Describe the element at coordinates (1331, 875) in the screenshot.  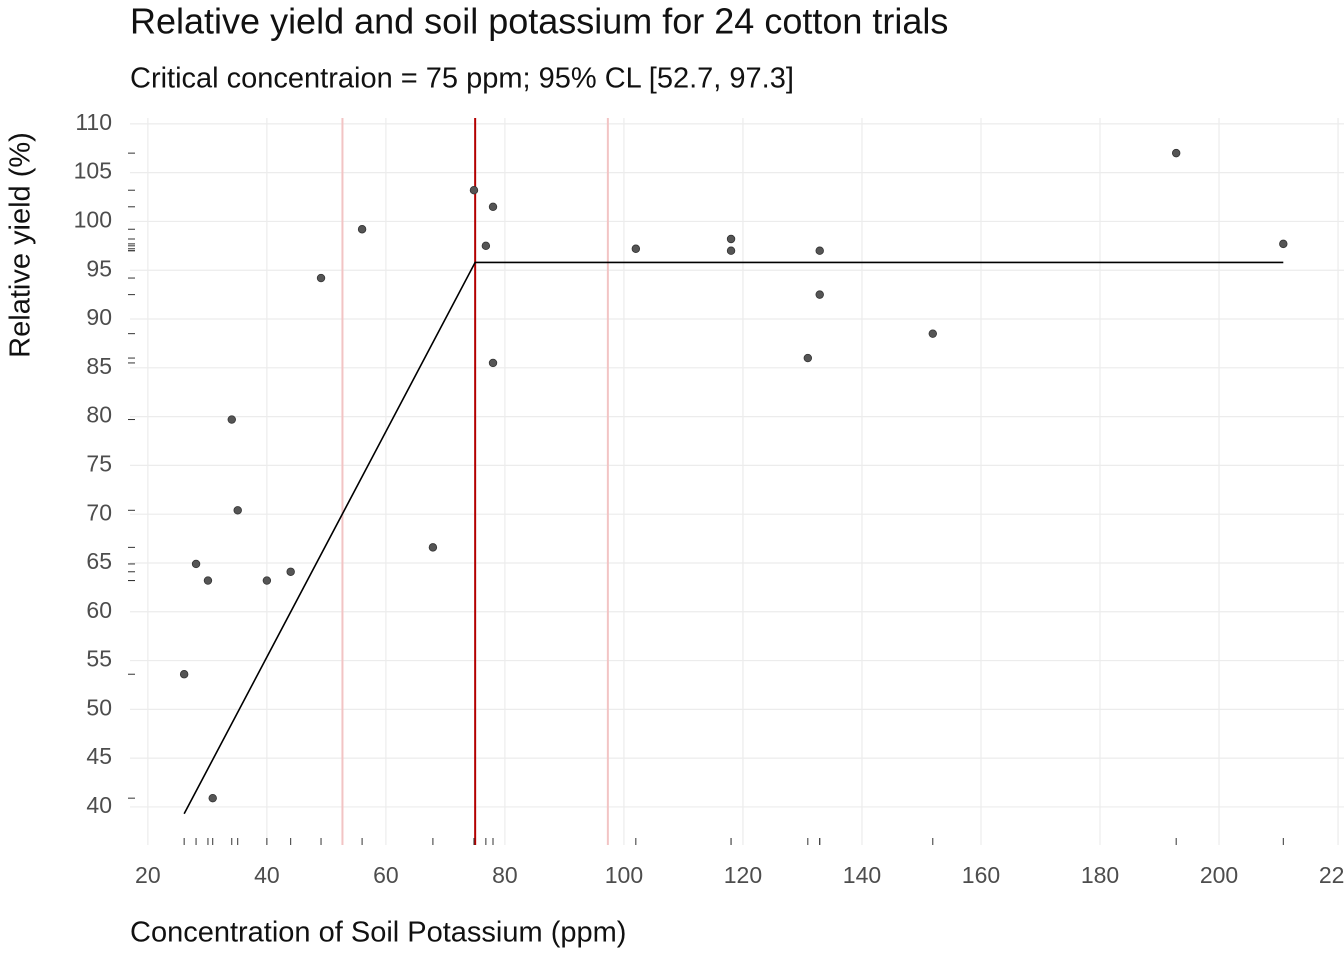
I see `x-tick-label: 220` at that location.